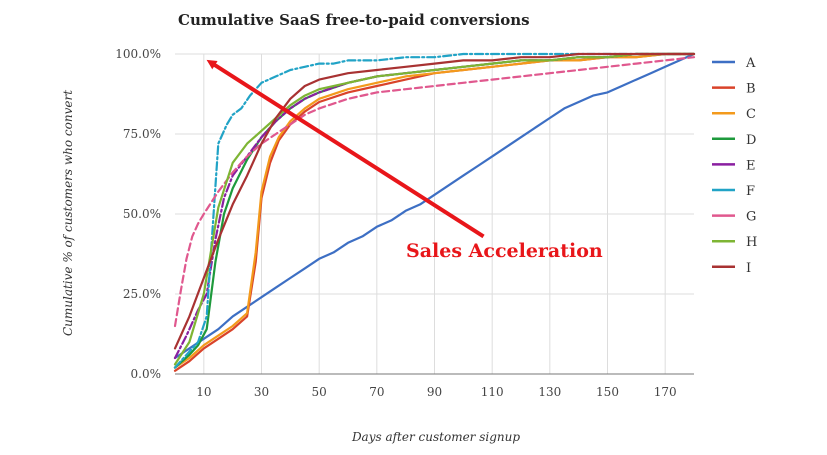  What do you see at coordinates (146, 374) in the screenshot?
I see `y-tick-label: 0.0%` at bounding box center [146, 374].